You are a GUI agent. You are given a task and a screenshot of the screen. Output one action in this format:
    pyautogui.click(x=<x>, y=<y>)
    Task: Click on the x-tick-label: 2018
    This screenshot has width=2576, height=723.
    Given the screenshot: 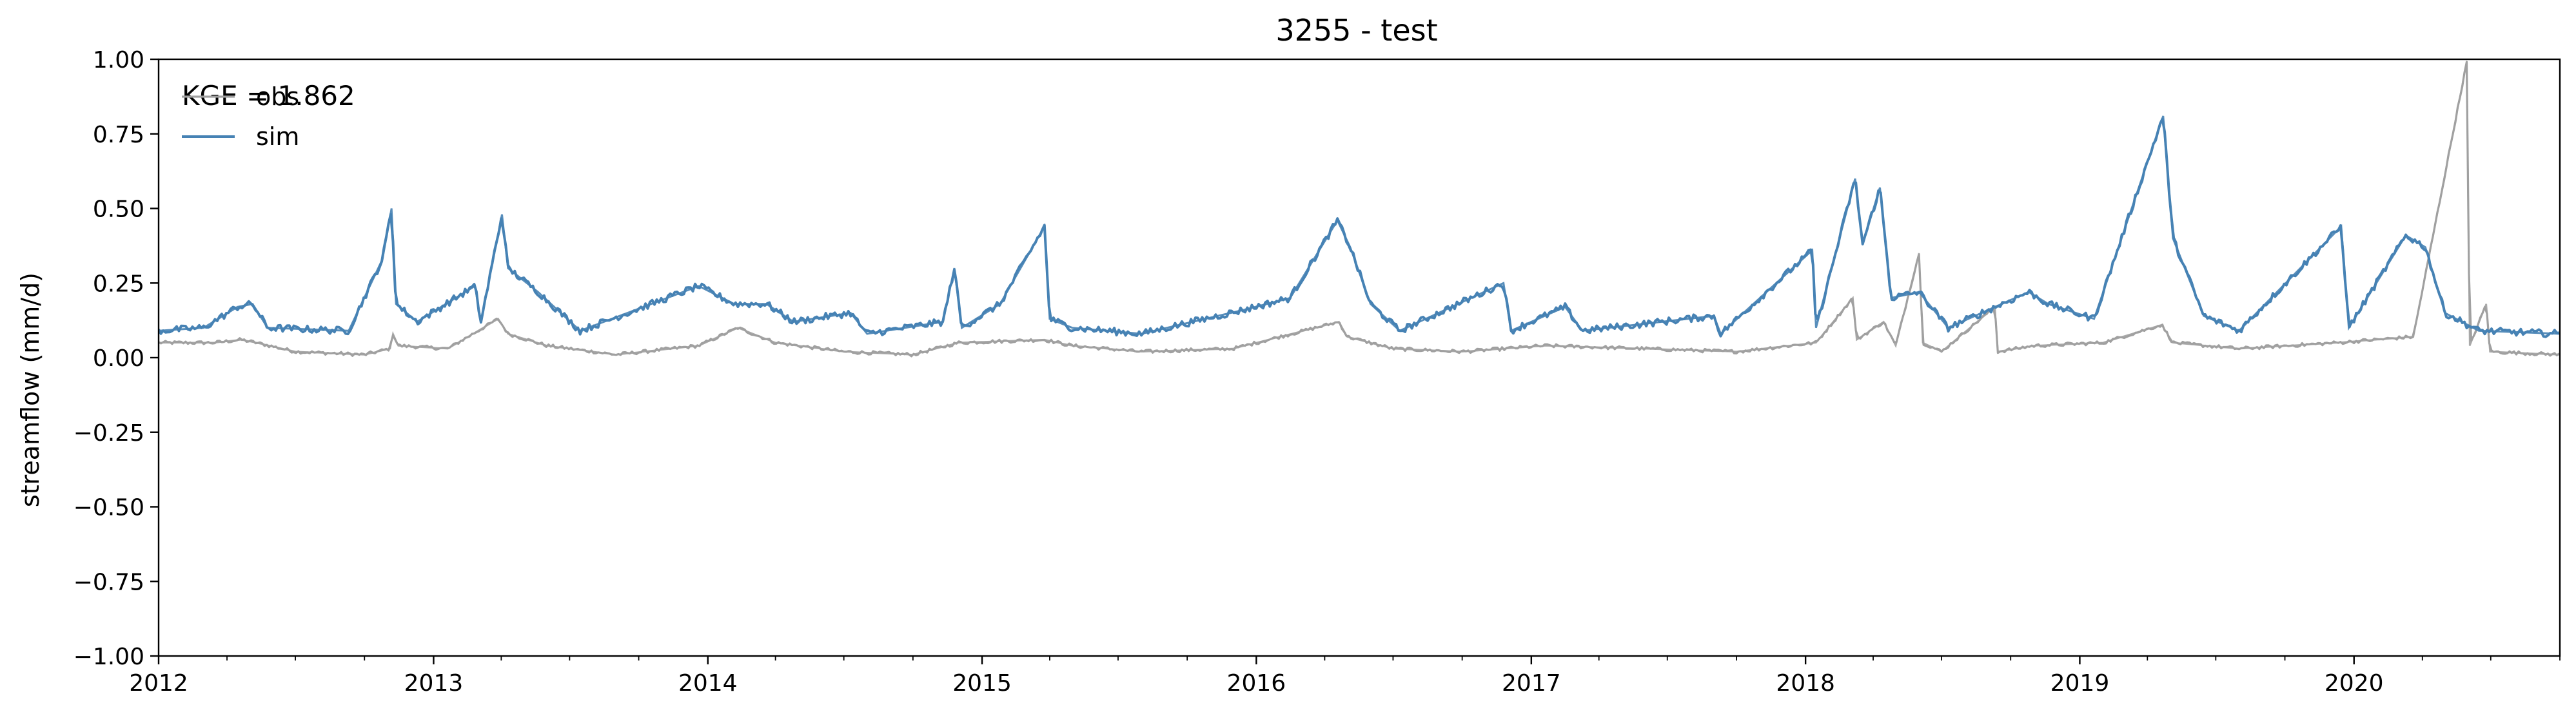 What is the action you would take?
    pyautogui.click(x=1805, y=683)
    